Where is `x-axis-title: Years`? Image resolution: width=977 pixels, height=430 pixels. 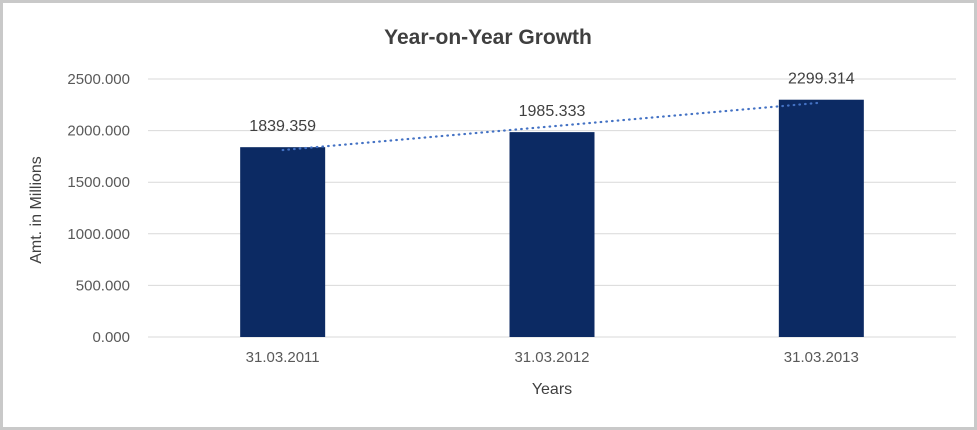 x-axis-title: Years is located at coordinates (552, 389).